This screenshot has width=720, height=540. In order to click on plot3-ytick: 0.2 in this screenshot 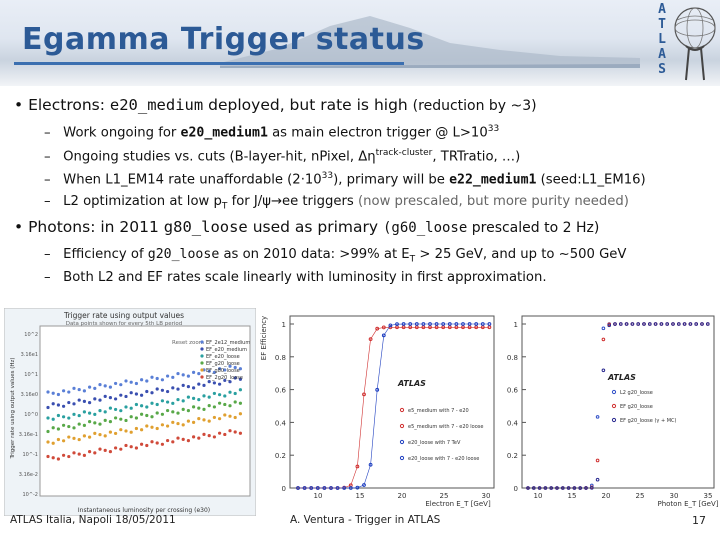, I will do `click(512, 456)`.